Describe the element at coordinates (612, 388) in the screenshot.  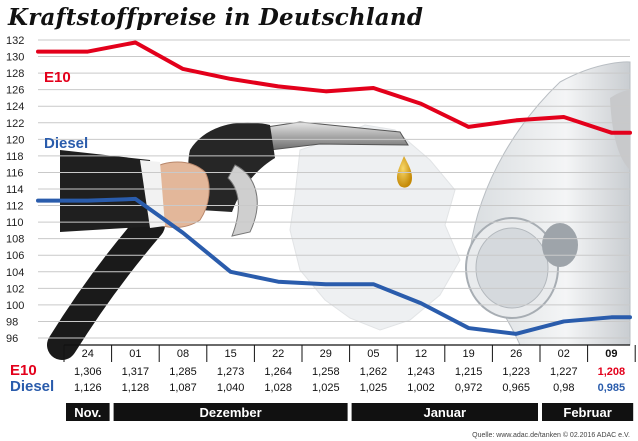
I see `data-label: 0,985` at that location.